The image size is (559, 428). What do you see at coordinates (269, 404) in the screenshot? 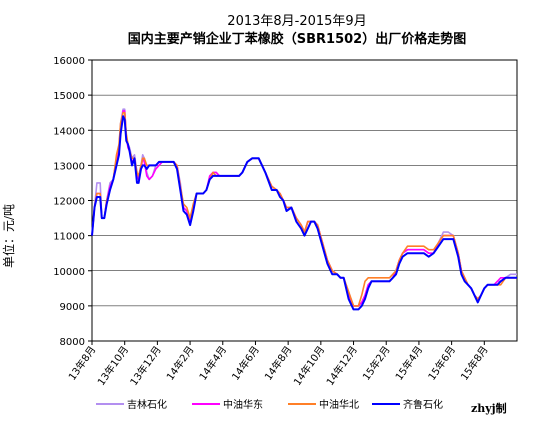
I see `legend: 吉林石化 中油华东 中油华北 齐鲁石化` at bounding box center [269, 404].